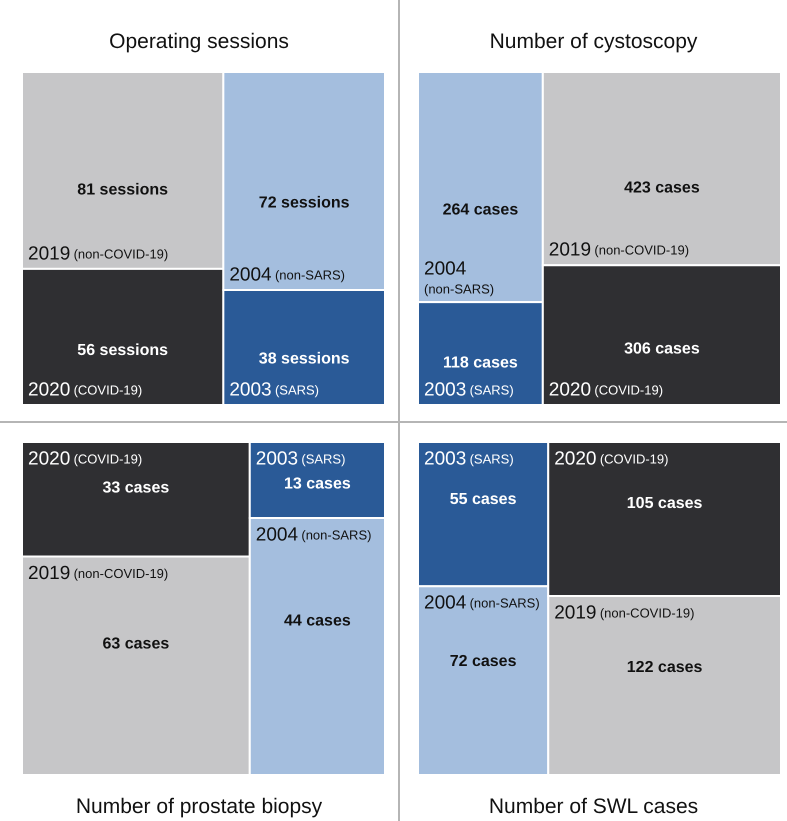  What do you see at coordinates (136, 643) in the screenshot?
I see `data-label: 63 cases` at bounding box center [136, 643].